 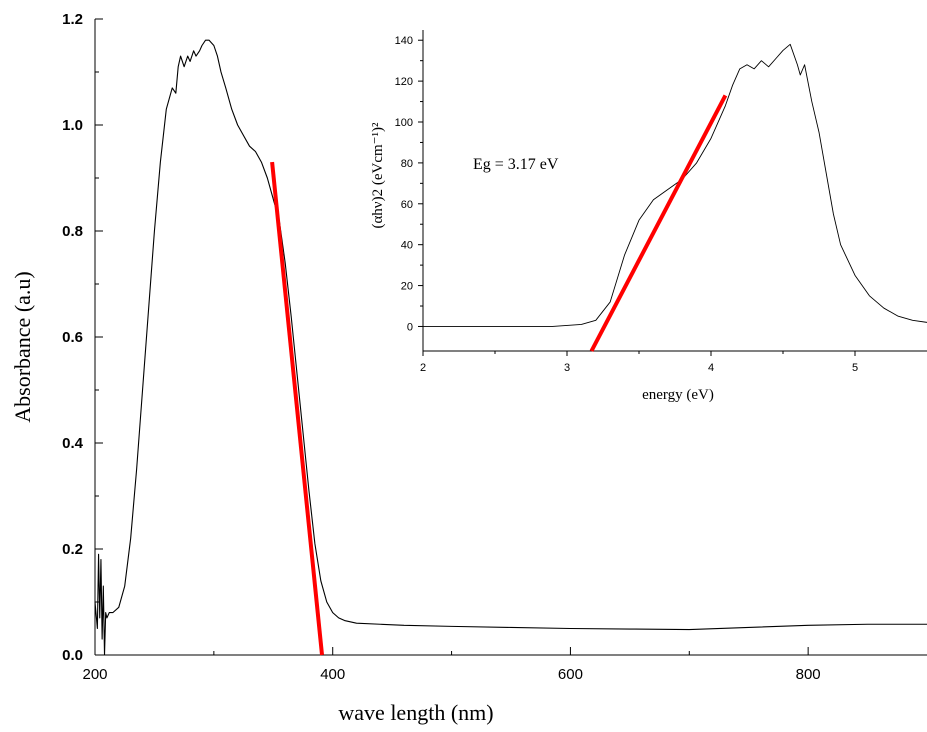 What do you see at coordinates (423, 368) in the screenshot?
I see `inset-x-tick-label: 2` at bounding box center [423, 368].